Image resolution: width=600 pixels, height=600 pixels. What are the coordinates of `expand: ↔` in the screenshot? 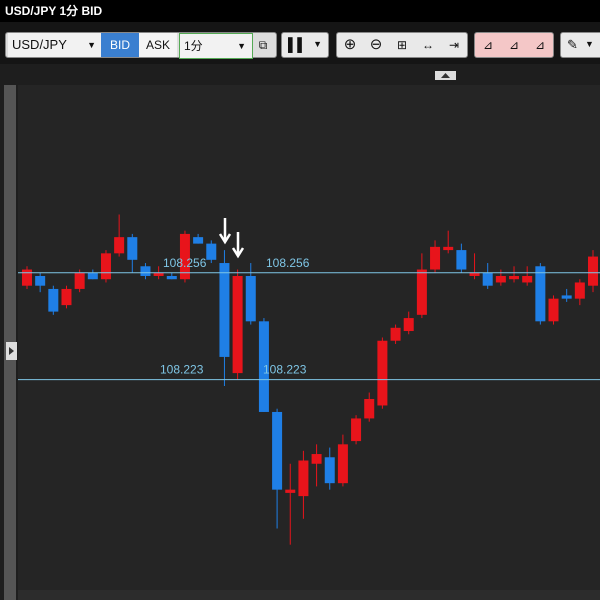 It's located at (428, 45).